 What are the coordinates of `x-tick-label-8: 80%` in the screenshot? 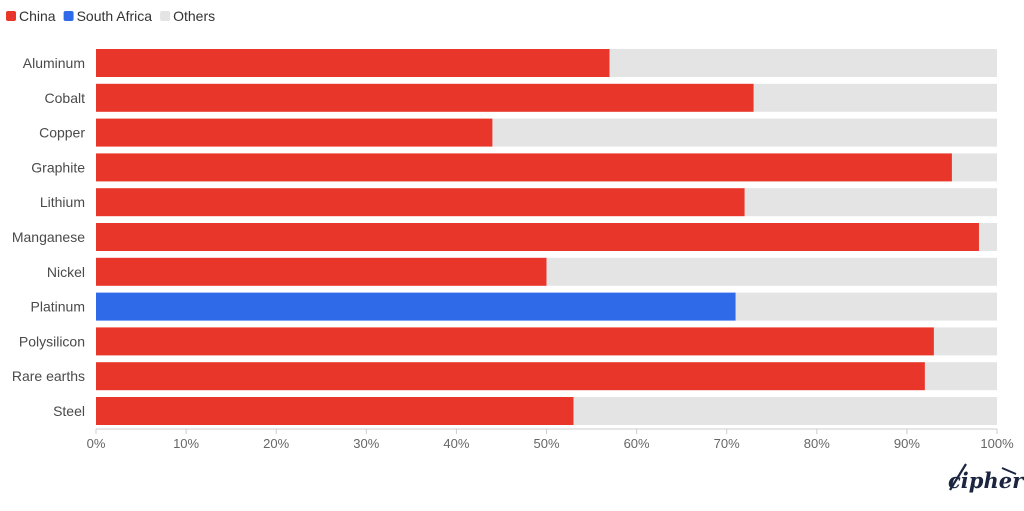 It's located at (817, 443).